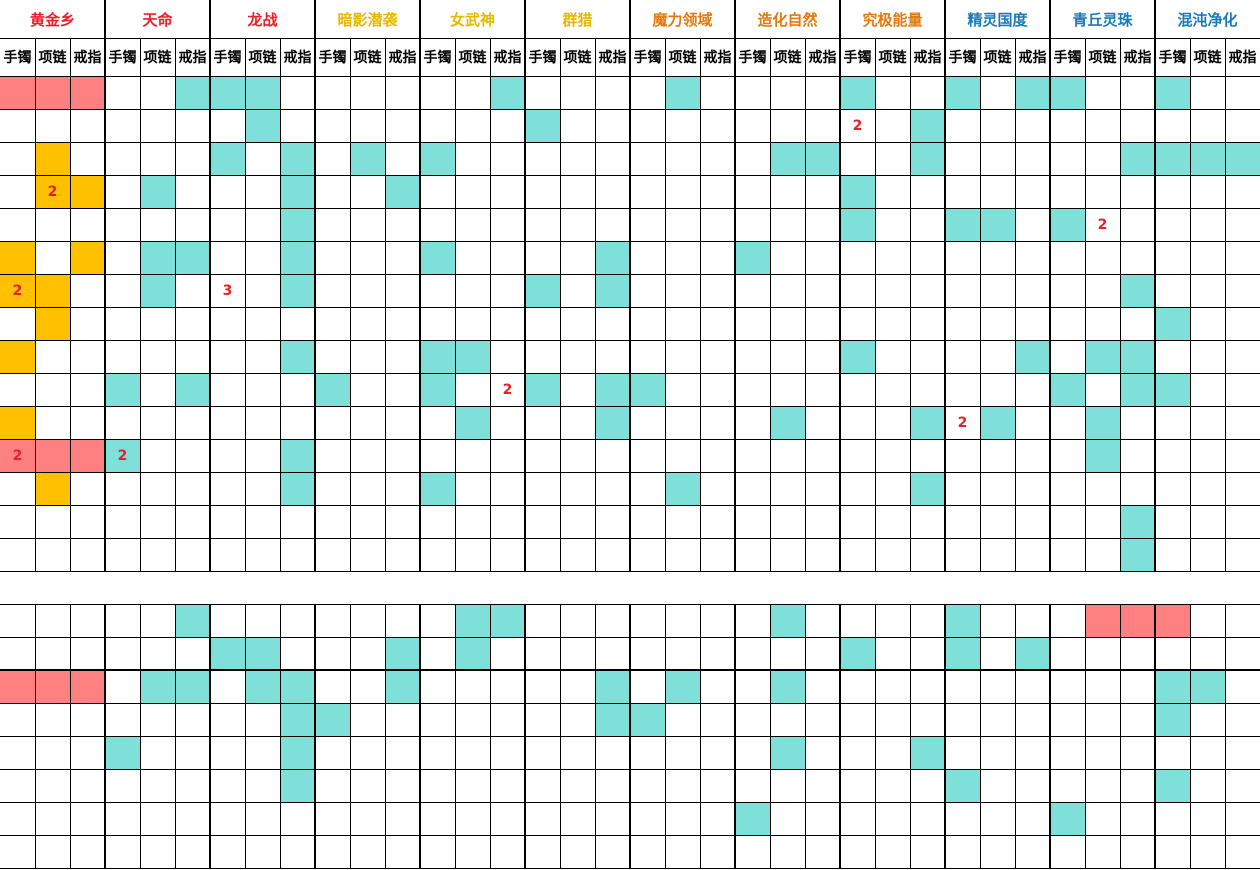 This screenshot has width=1260, height=870. Describe the element at coordinates (542, 58) in the screenshot. I see `column-subheader: 手镯` at that location.